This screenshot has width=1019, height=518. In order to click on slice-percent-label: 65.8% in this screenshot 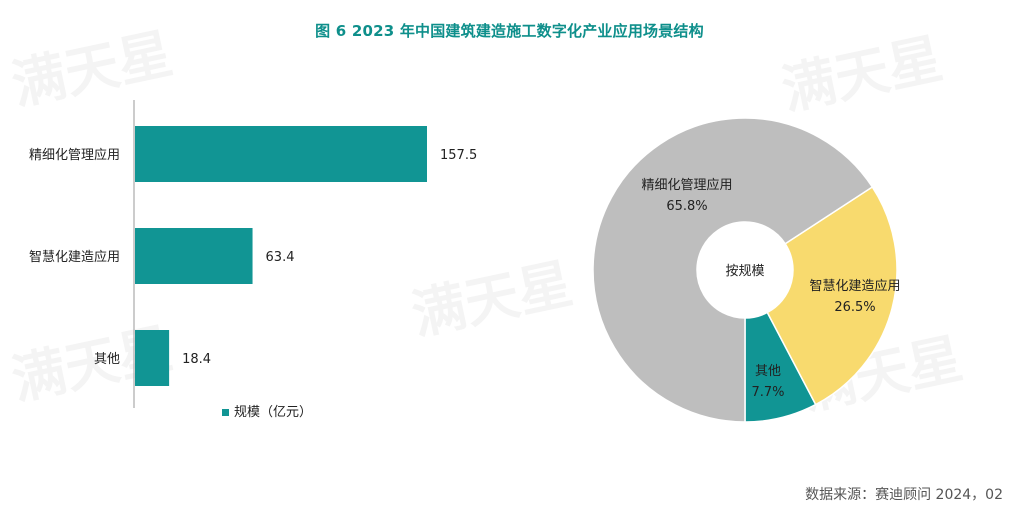, I will do `click(686, 206)`.